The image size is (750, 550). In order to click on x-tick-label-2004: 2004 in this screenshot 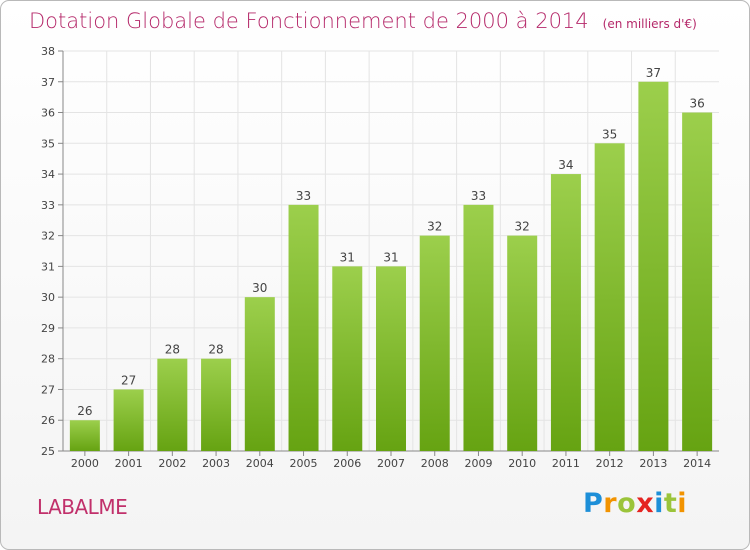, I will do `click(260, 463)`.